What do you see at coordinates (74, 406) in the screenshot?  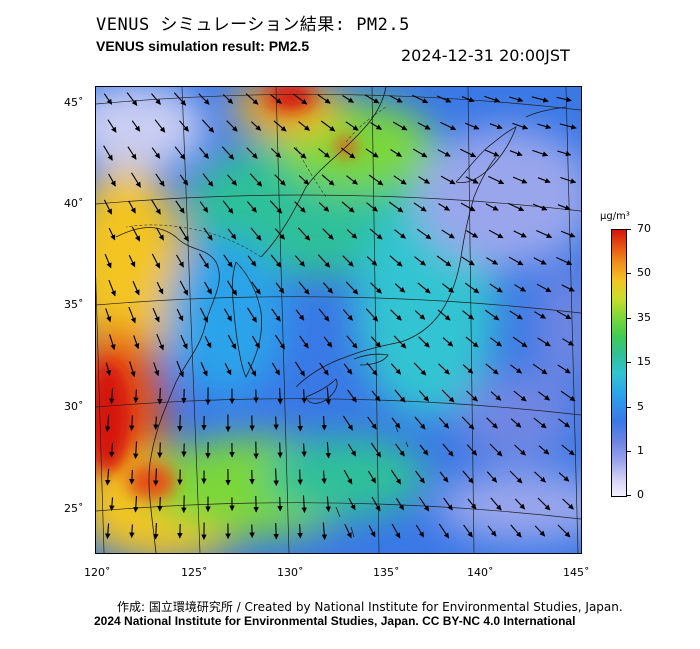 I see `lat-label-30: 30˚` at bounding box center [74, 406].